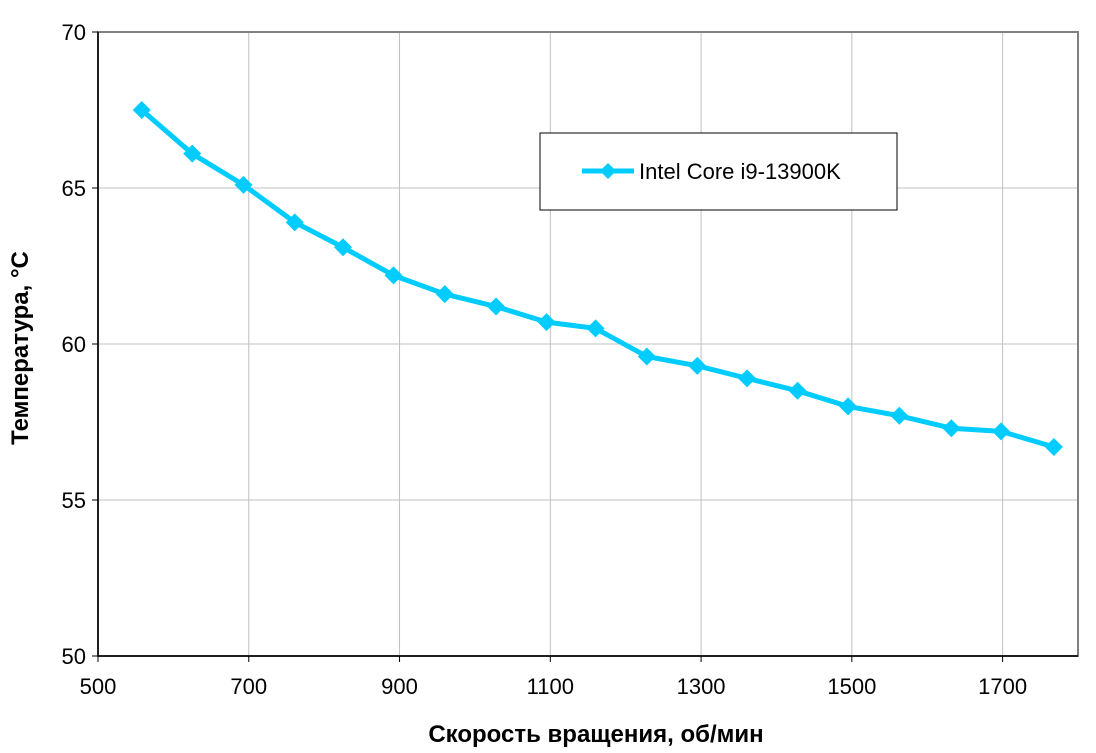 This screenshot has height=753, width=1096. Describe the element at coordinates (701, 686) in the screenshot. I see `x-tick-label: 1300` at that location.